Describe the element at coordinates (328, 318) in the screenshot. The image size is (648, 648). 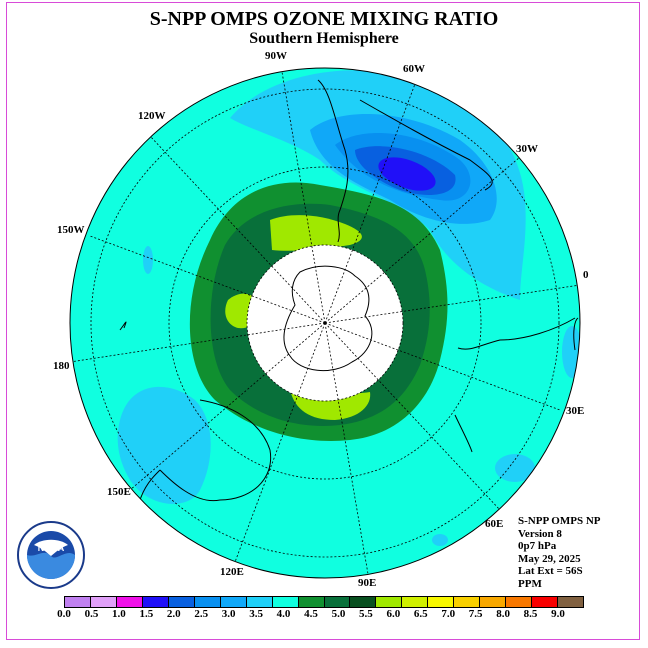
I see `antarctica-coastline` at that location.